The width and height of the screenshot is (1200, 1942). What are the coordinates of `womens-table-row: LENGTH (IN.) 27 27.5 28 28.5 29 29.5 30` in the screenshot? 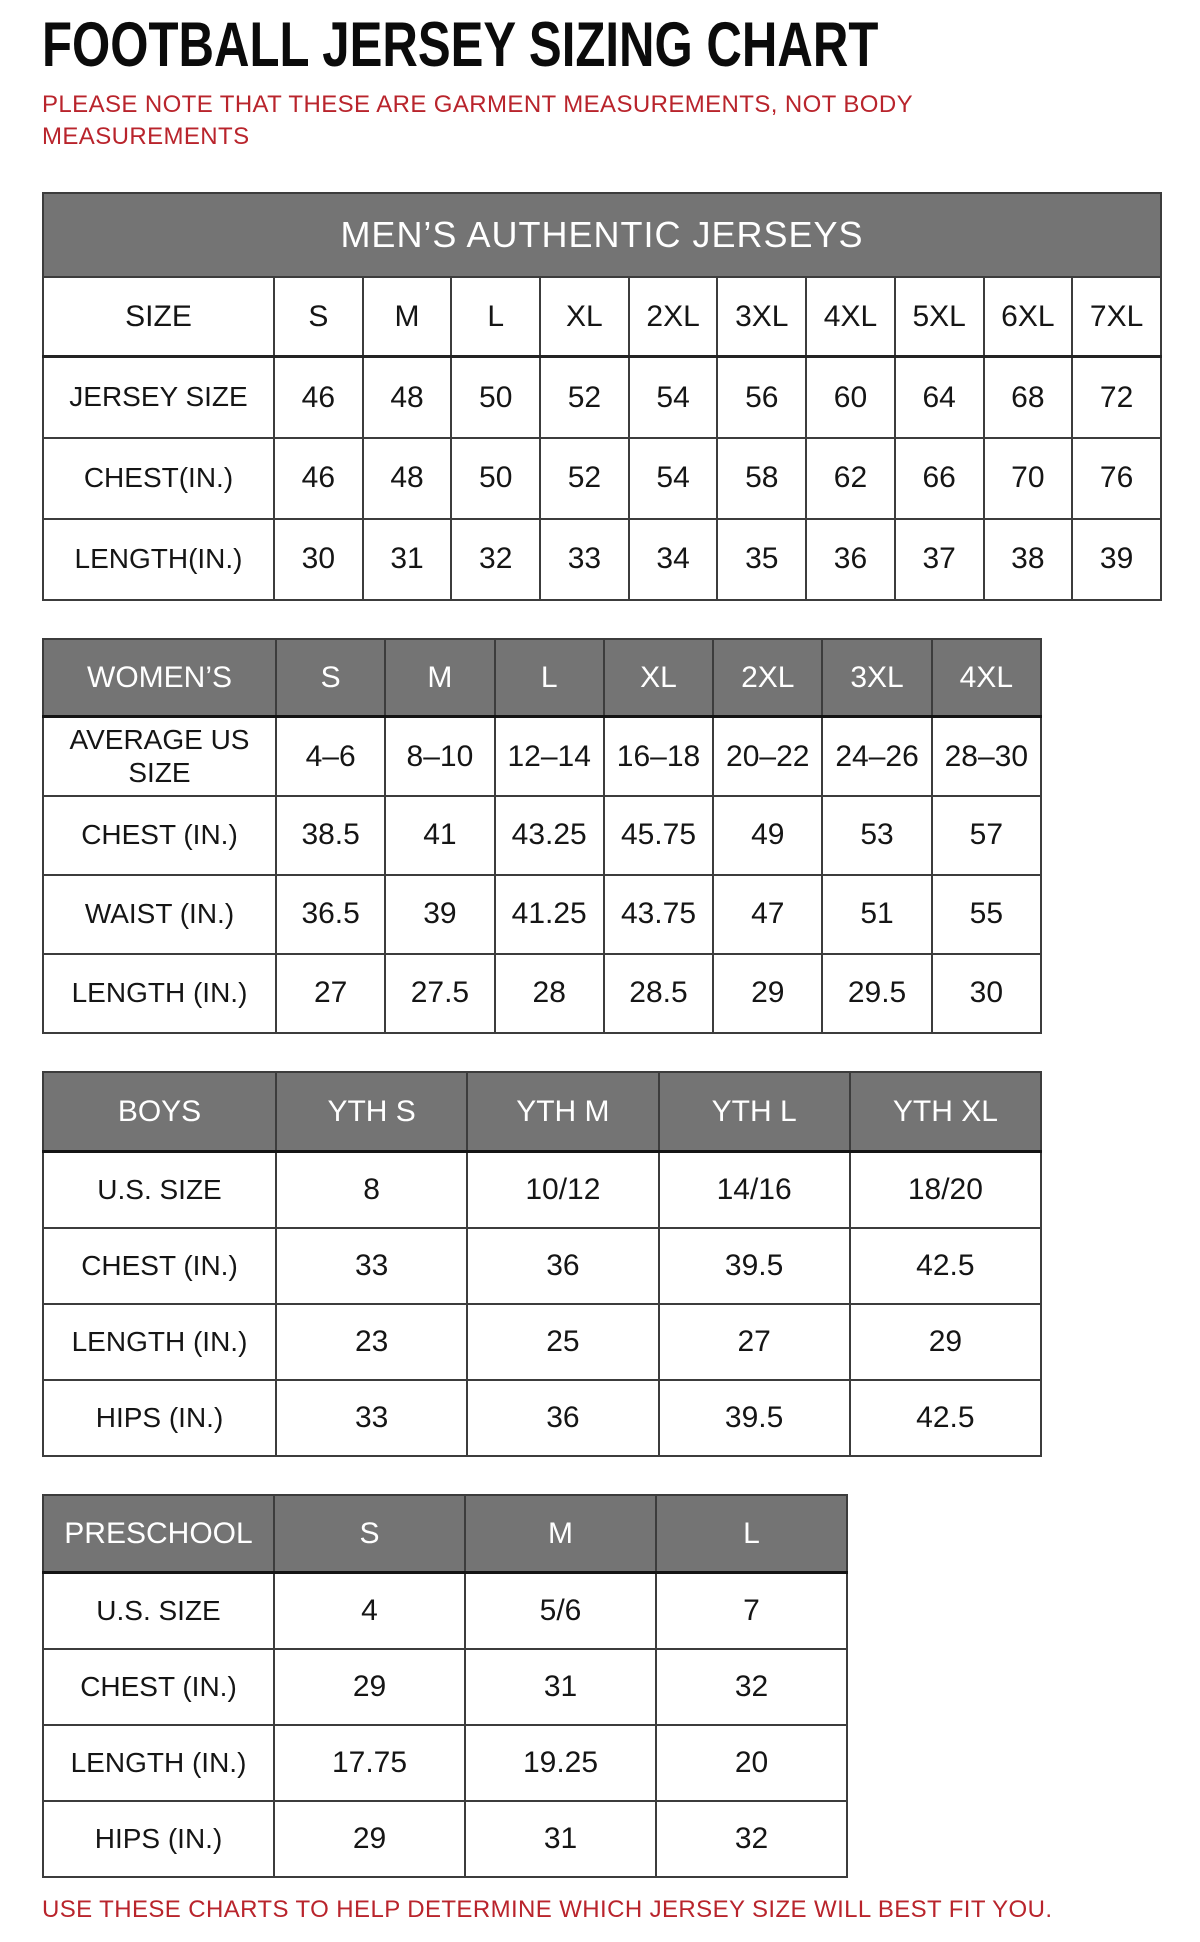 It's located at (542, 993).